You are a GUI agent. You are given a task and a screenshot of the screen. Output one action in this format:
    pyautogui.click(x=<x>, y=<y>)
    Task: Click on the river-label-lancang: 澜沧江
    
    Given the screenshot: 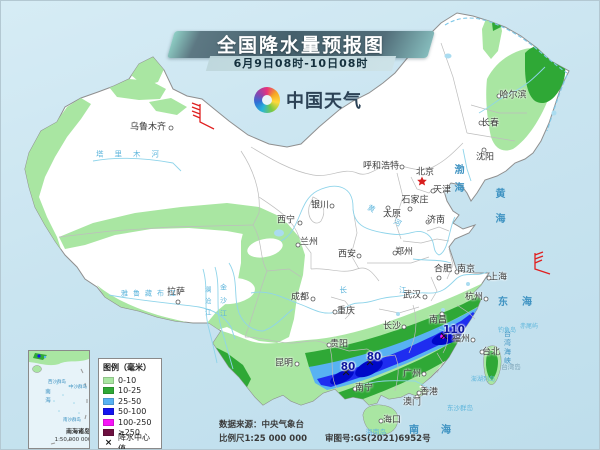 What is the action you would take?
    pyautogui.click(x=207, y=303)
    